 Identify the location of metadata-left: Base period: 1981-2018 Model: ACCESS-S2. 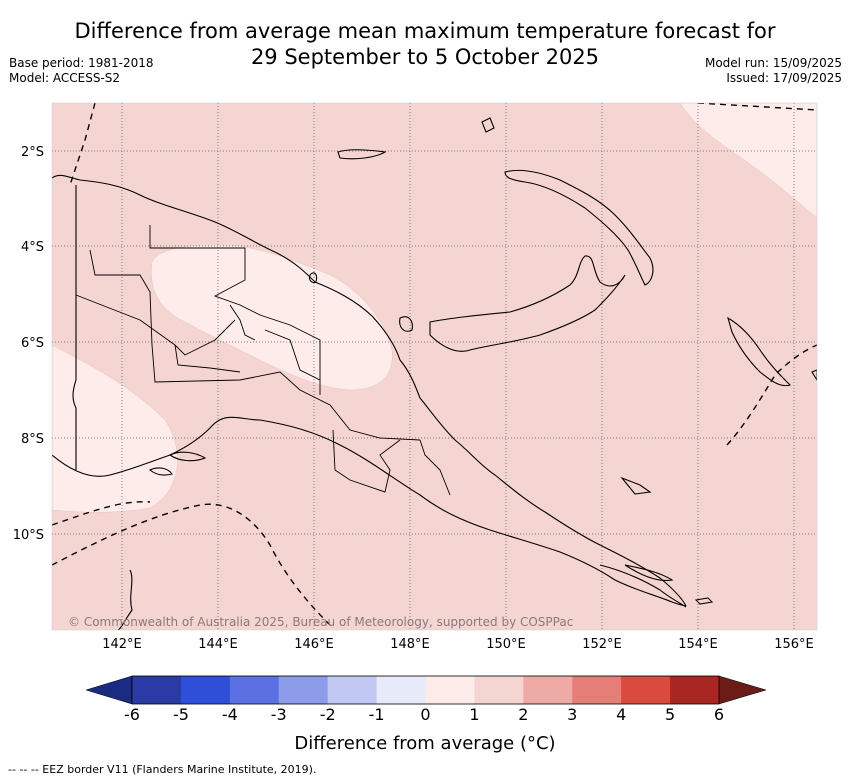
(81, 71).